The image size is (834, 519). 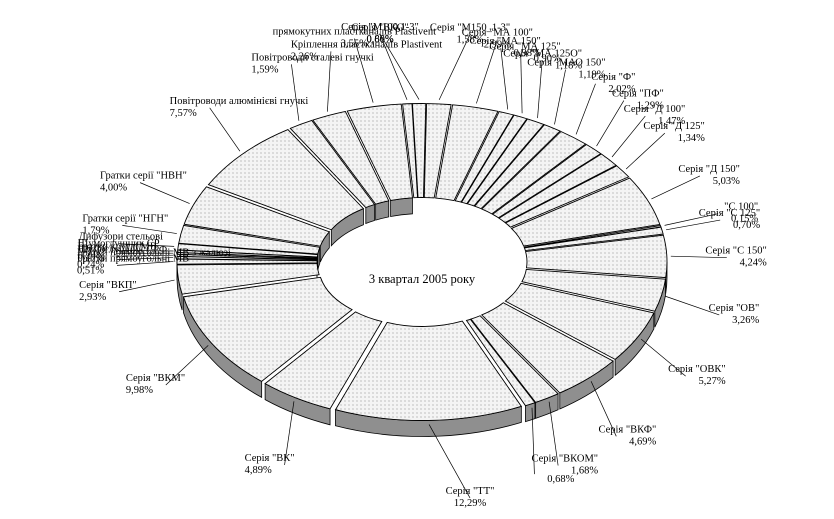 I want to click on slice-label: Шумоглушник СР, so click(x=119, y=243).